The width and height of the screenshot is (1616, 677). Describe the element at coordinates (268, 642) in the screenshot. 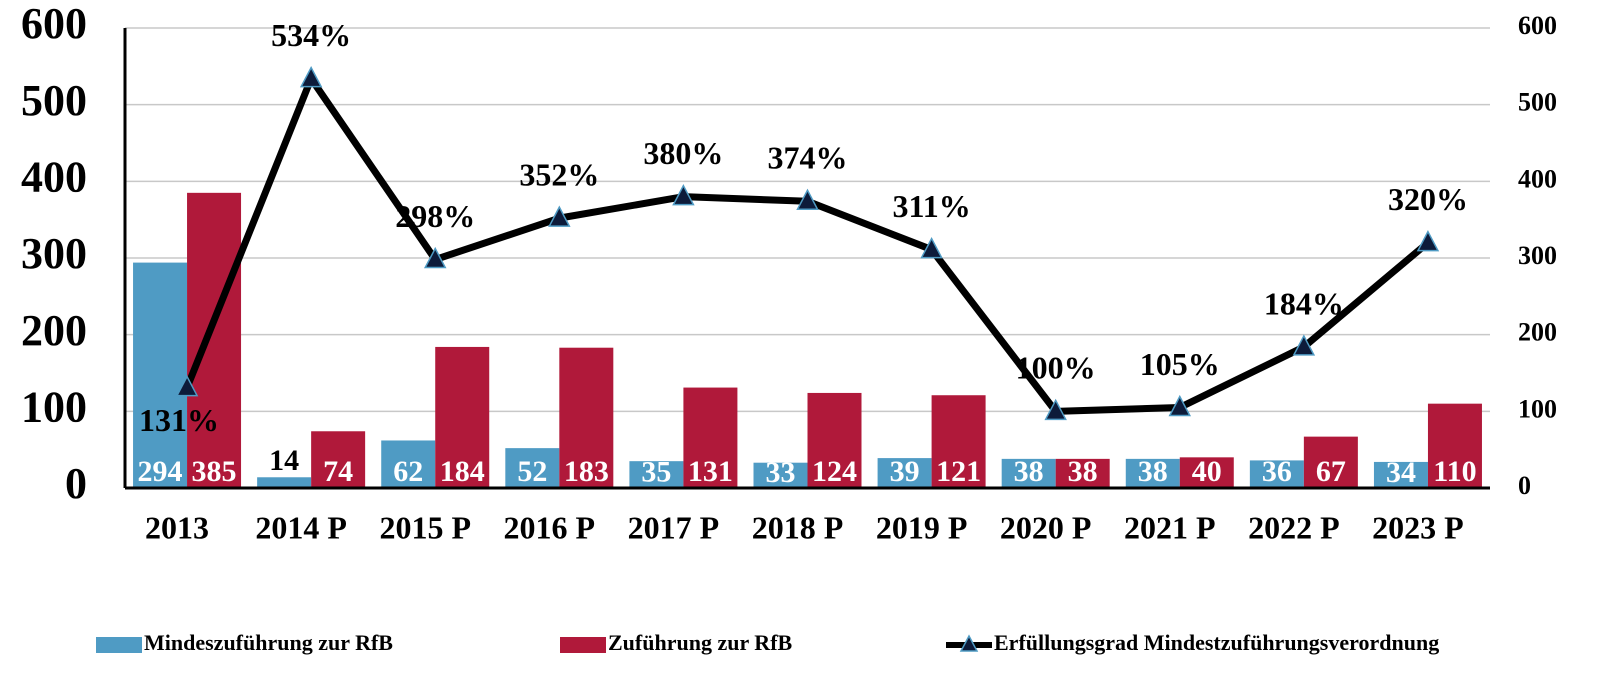

I see `legend-label: Mindeszuführung zur RfB` at that location.